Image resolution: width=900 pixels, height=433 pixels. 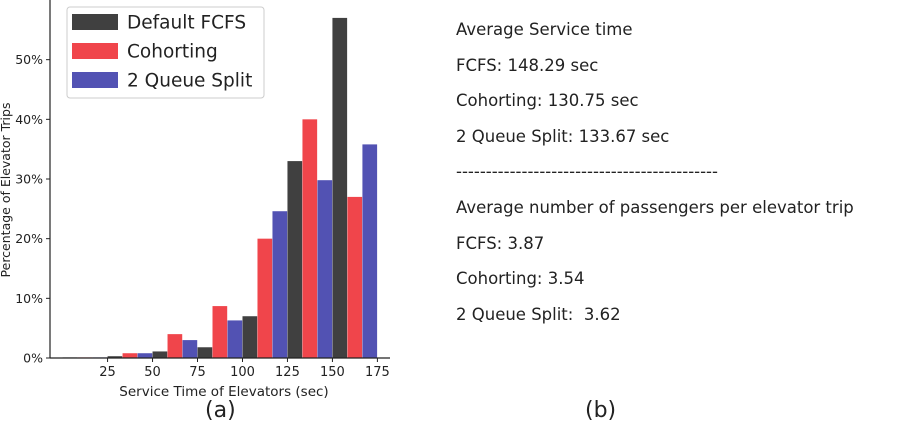 I want to click on stats-fcfs-passengers: FCFS: 3.87, so click(x=500, y=243).